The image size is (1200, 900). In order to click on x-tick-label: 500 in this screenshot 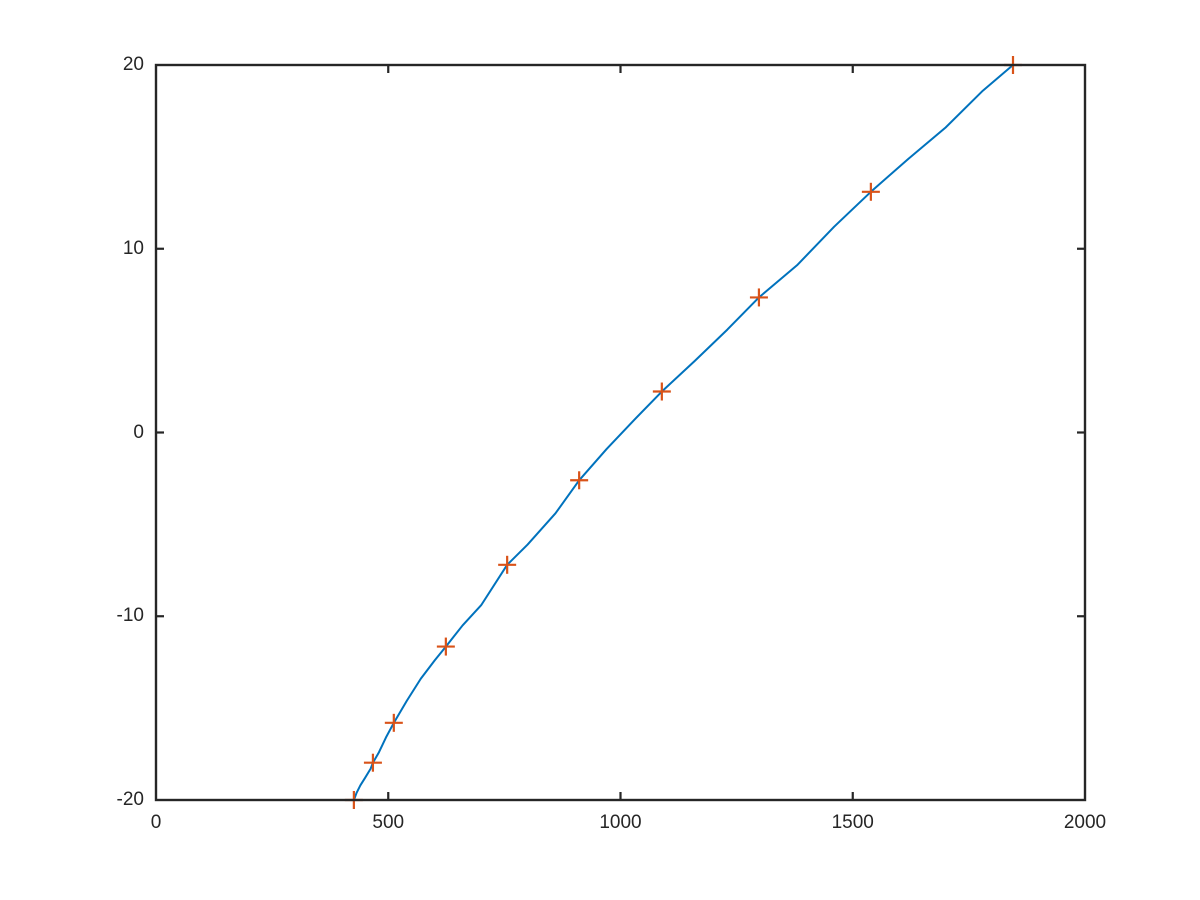, I will do `click(388, 822)`.